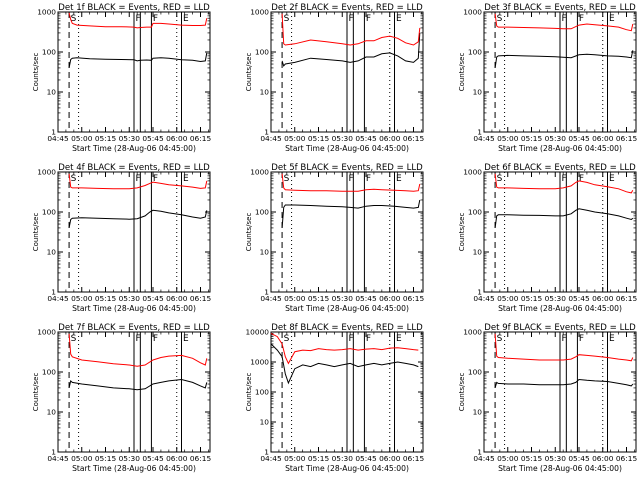 Image resolution: width=640 pixels, height=480 pixels. I want to click on panel-title: Det 3f BLACK = Events, RED = LLD, so click(560, 8).